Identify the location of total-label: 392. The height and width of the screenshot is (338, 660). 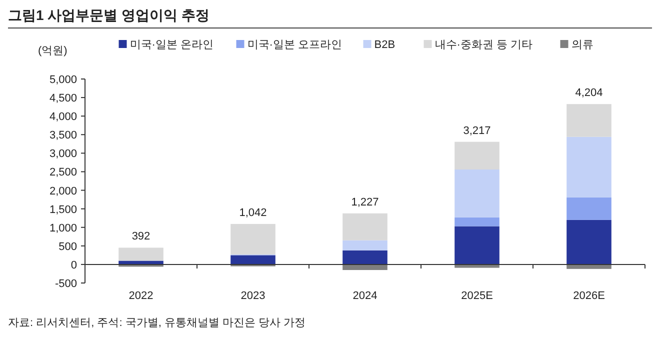
(141, 236).